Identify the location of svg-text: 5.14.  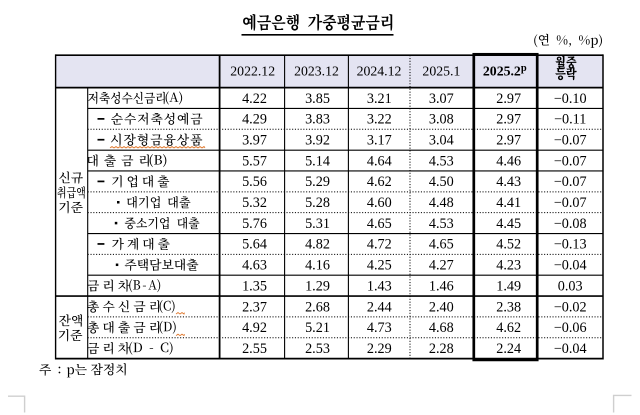
(317, 161).